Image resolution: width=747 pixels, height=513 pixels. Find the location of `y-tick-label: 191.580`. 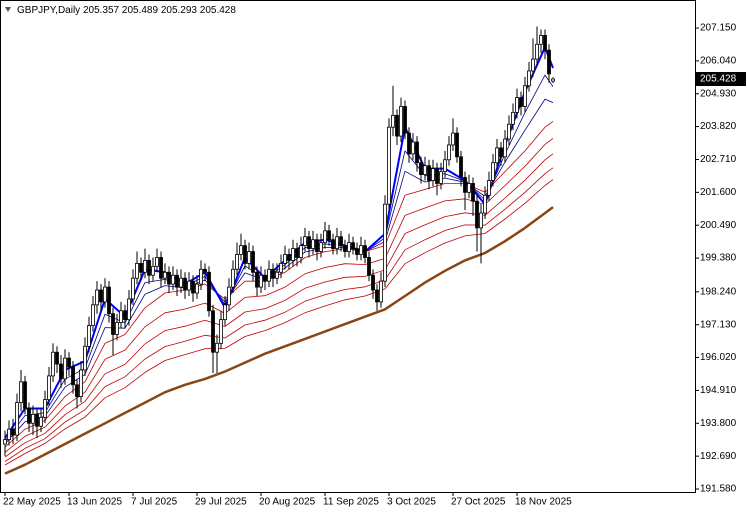

y-tick-label: 191.580 is located at coordinates (718, 489).